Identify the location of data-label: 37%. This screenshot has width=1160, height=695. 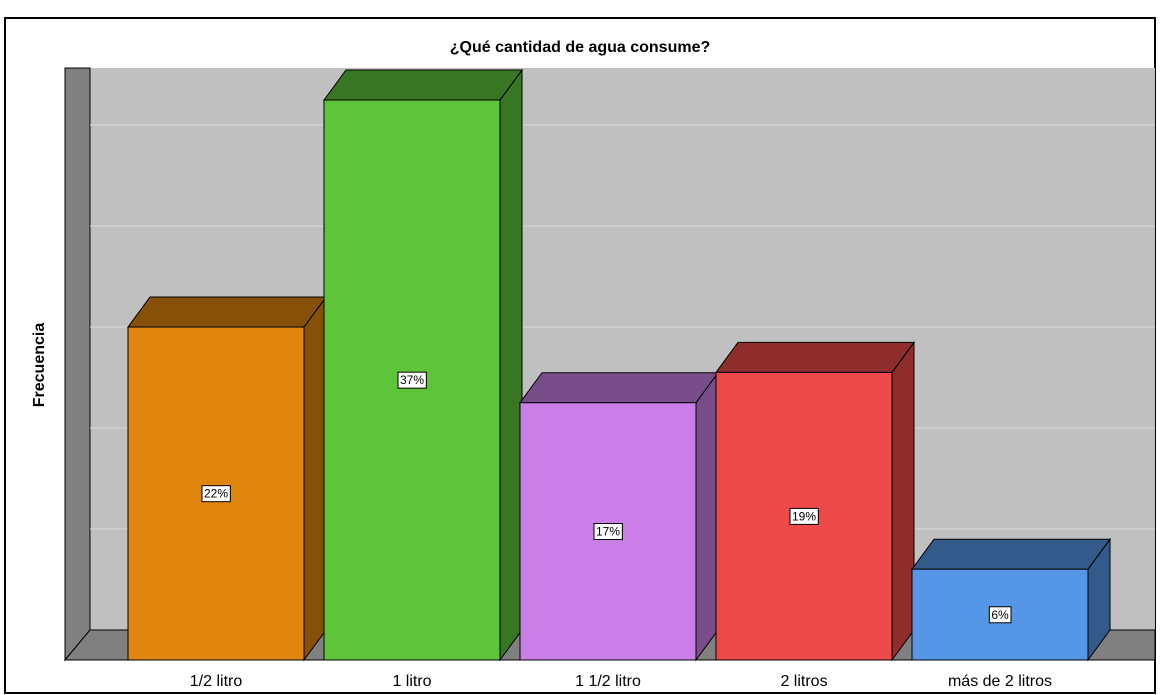
(412, 380).